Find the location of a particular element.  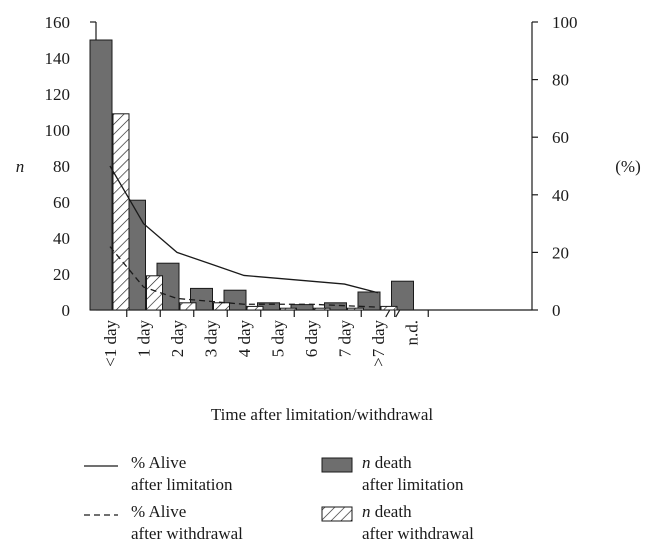

legend-symbol-bar-solid is located at coordinates (337, 465).